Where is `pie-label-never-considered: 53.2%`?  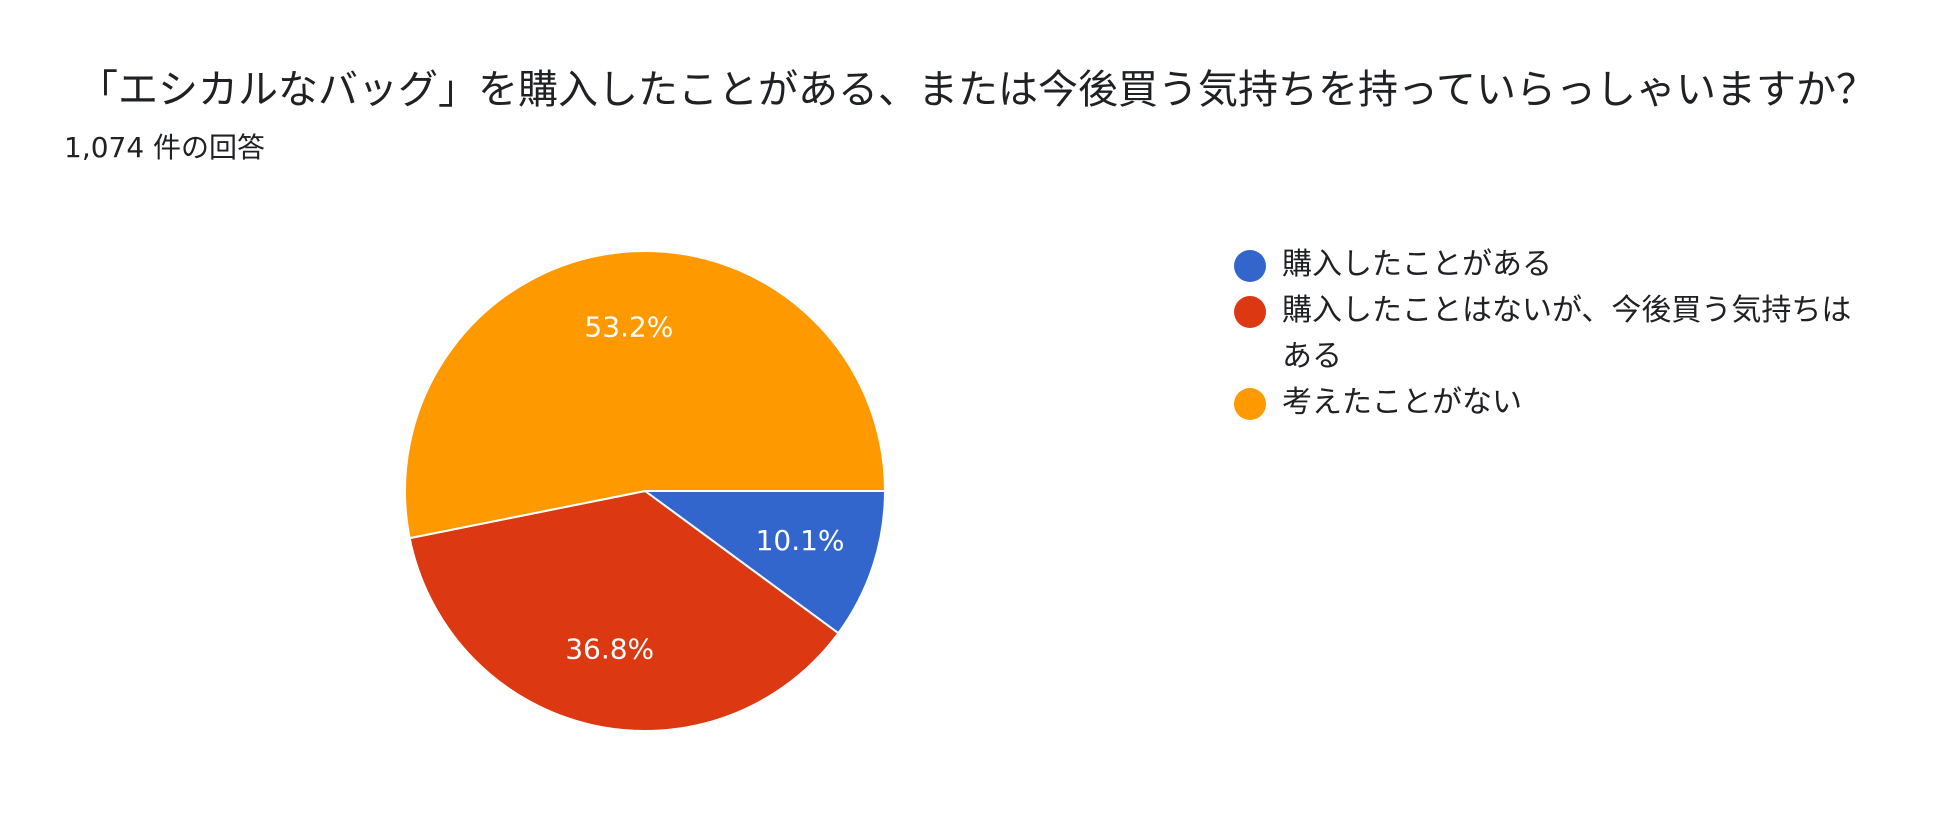 pie-label-never-considered: 53.2% is located at coordinates (628, 327).